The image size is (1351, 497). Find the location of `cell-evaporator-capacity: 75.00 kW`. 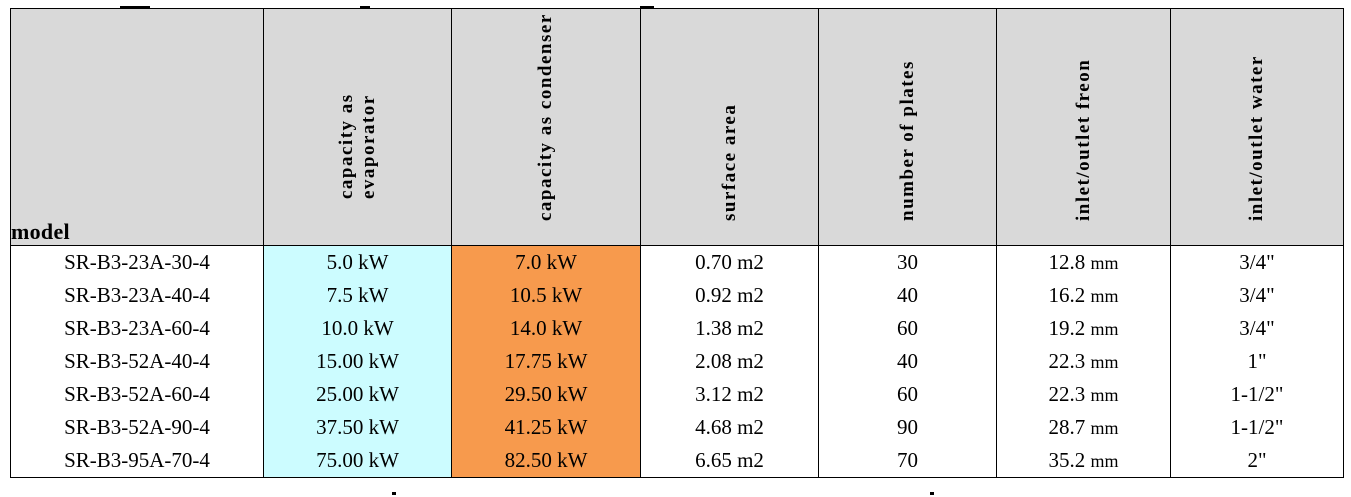

cell-evaporator-capacity: 75.00 kW is located at coordinates (357, 461).